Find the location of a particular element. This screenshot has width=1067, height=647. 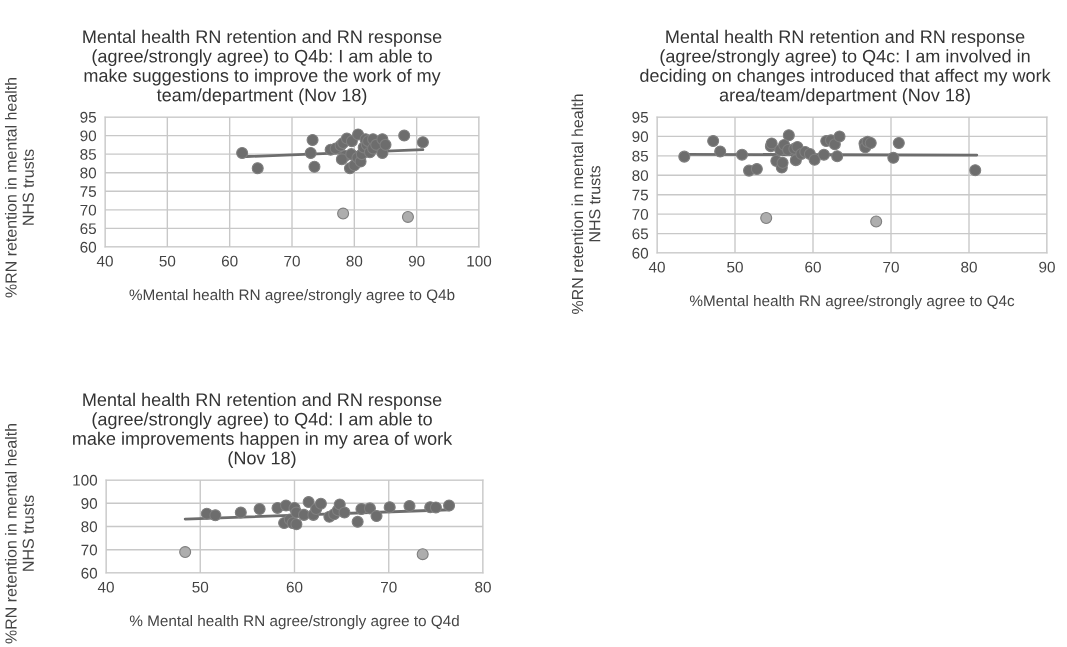

chart-title: Mental health RN retention and RN response (agree/strongly agree) to Q4d: I am able to make improvements happen in my area of work (Nov 18) is located at coordinates (263, 430).